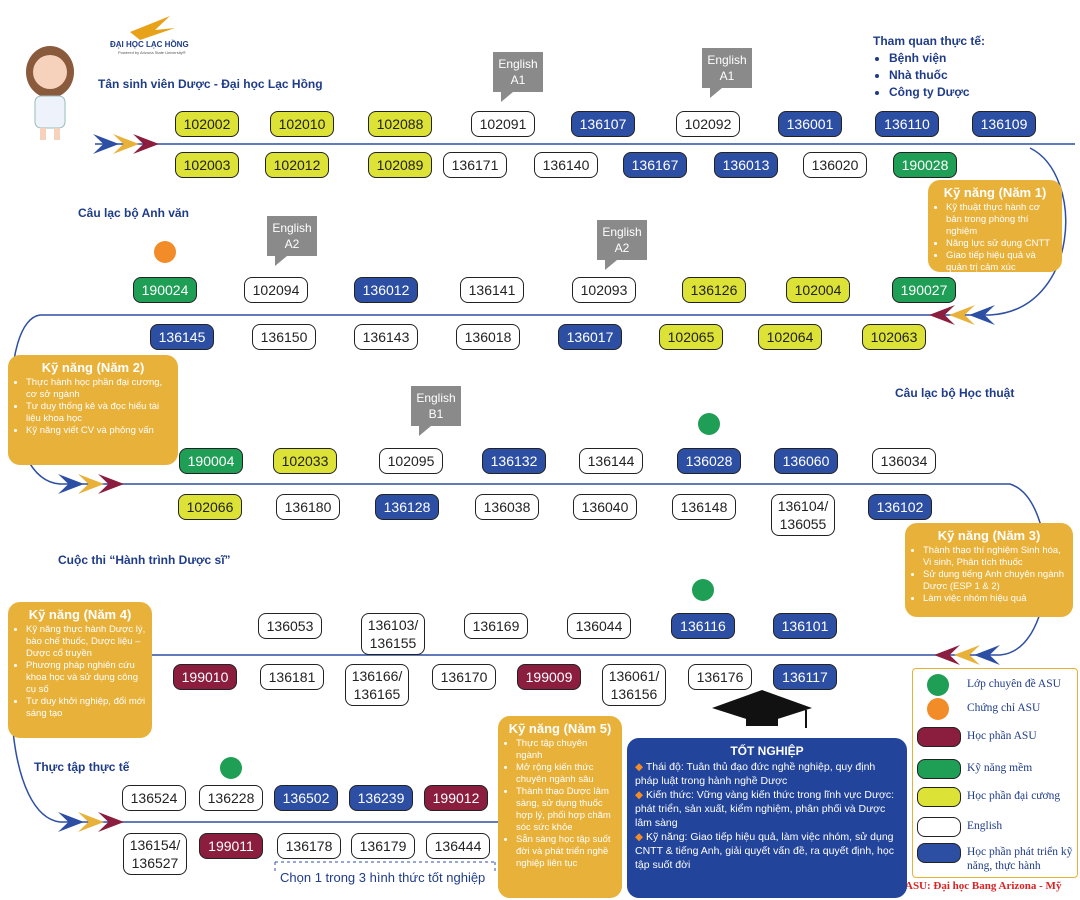 The image size is (1080, 900). Describe the element at coordinates (937, 75) in the screenshot. I see `tour-item: Nhà thuốc` at that location.